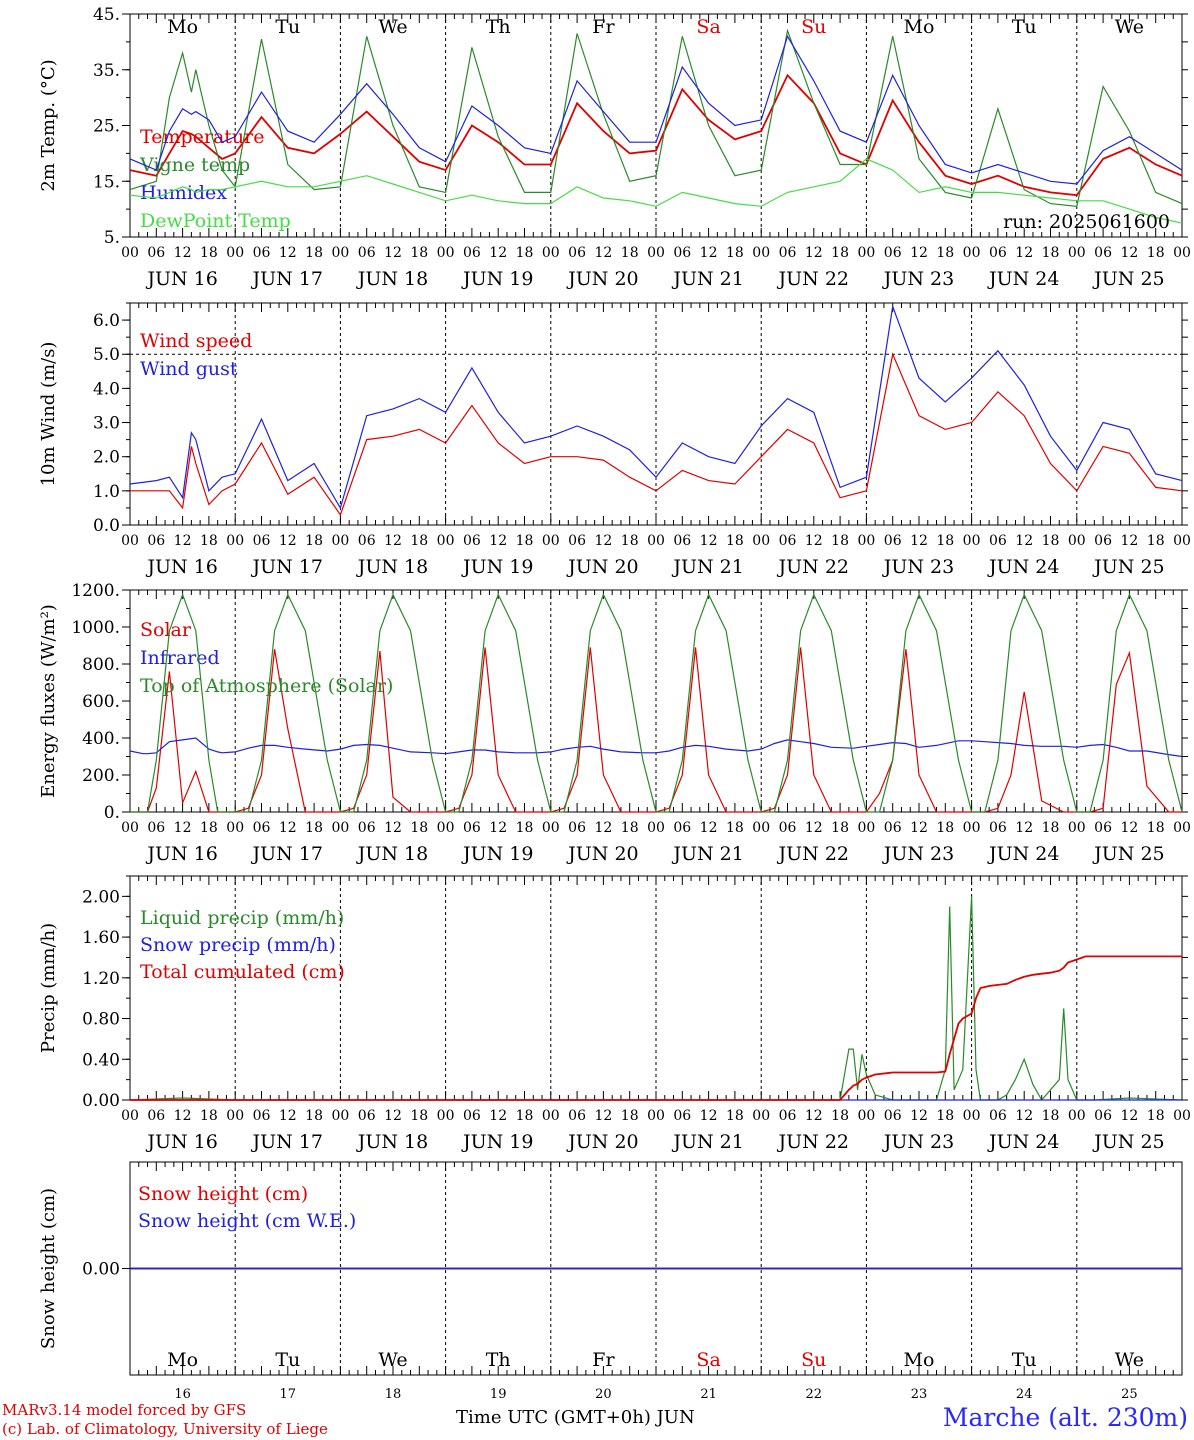 This screenshot has height=1440, width=1194. Describe the element at coordinates (48, 1268) in the screenshot. I see `y-axis-label: Snow height (cm)` at that location.